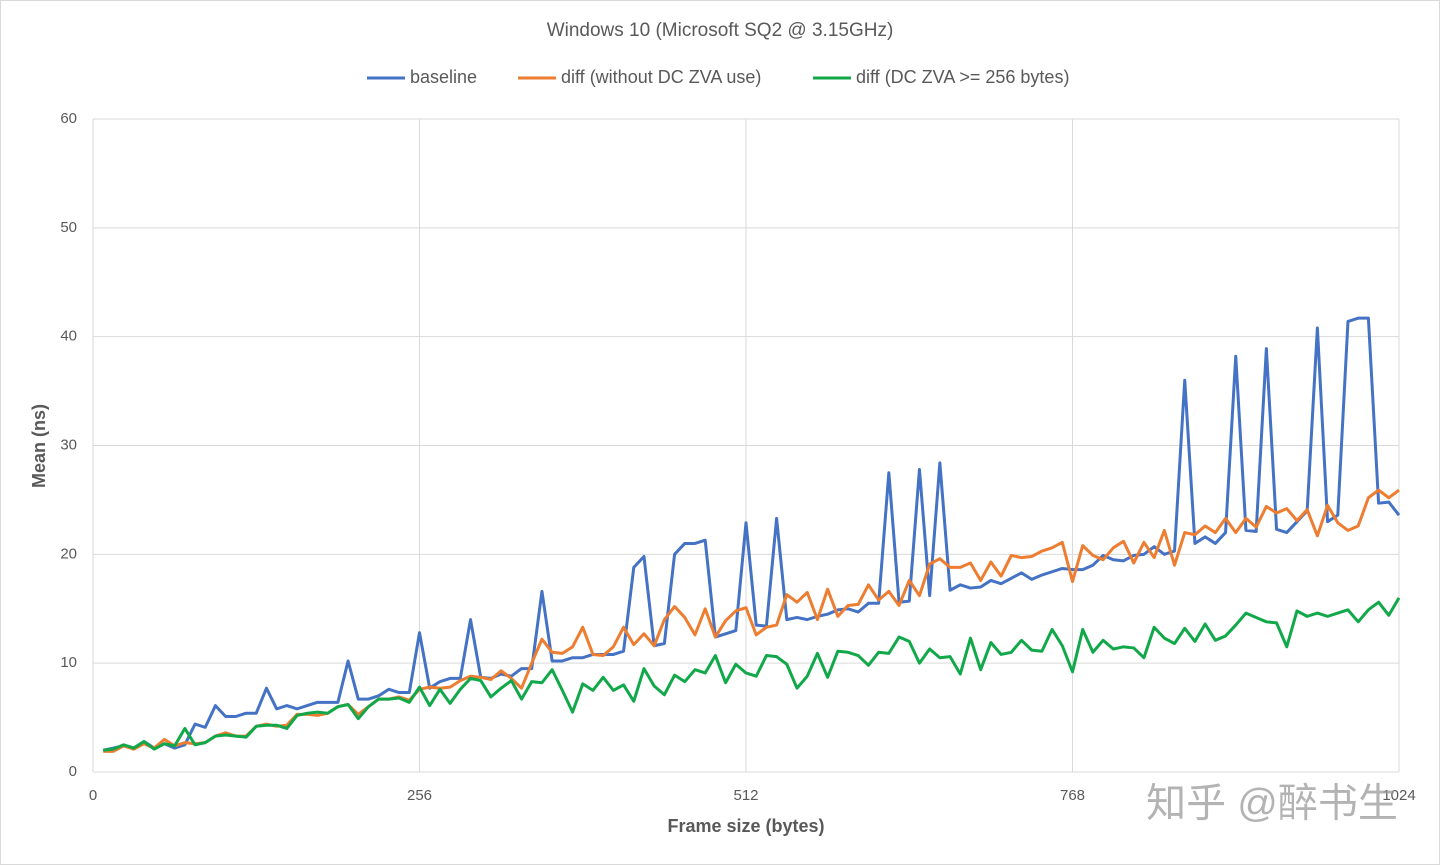 The width and height of the screenshot is (1440, 865). I want to click on y-tick-label: 30, so click(68, 444).